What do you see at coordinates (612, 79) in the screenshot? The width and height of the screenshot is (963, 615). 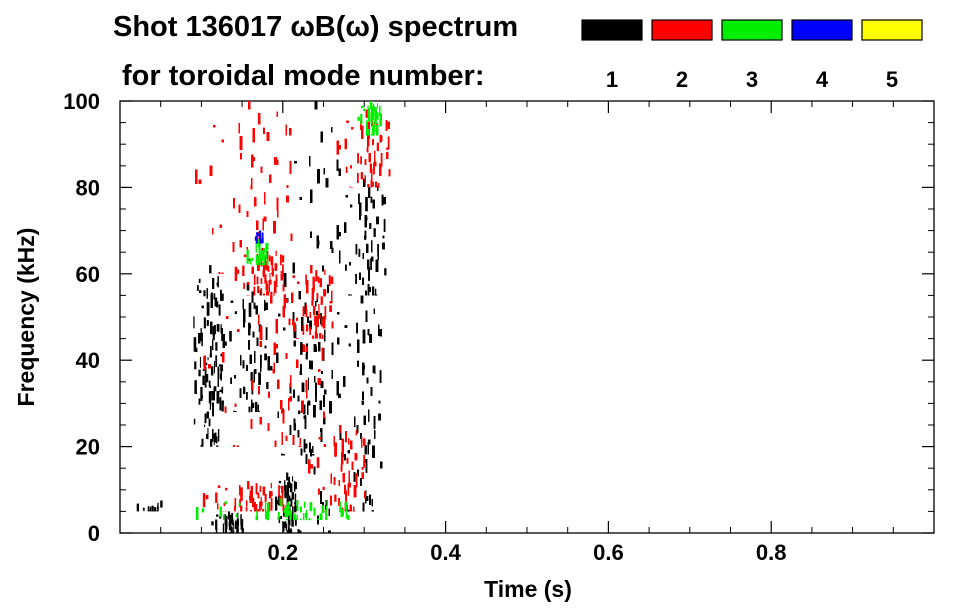 I see `legend-label-1: 1` at bounding box center [612, 79].